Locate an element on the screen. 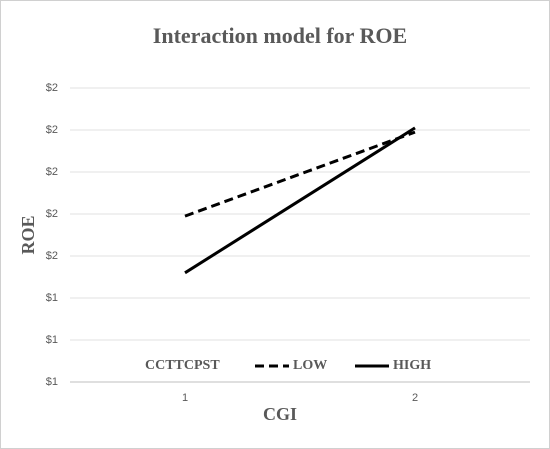  y-axis-title: ROE is located at coordinates (28, 234).